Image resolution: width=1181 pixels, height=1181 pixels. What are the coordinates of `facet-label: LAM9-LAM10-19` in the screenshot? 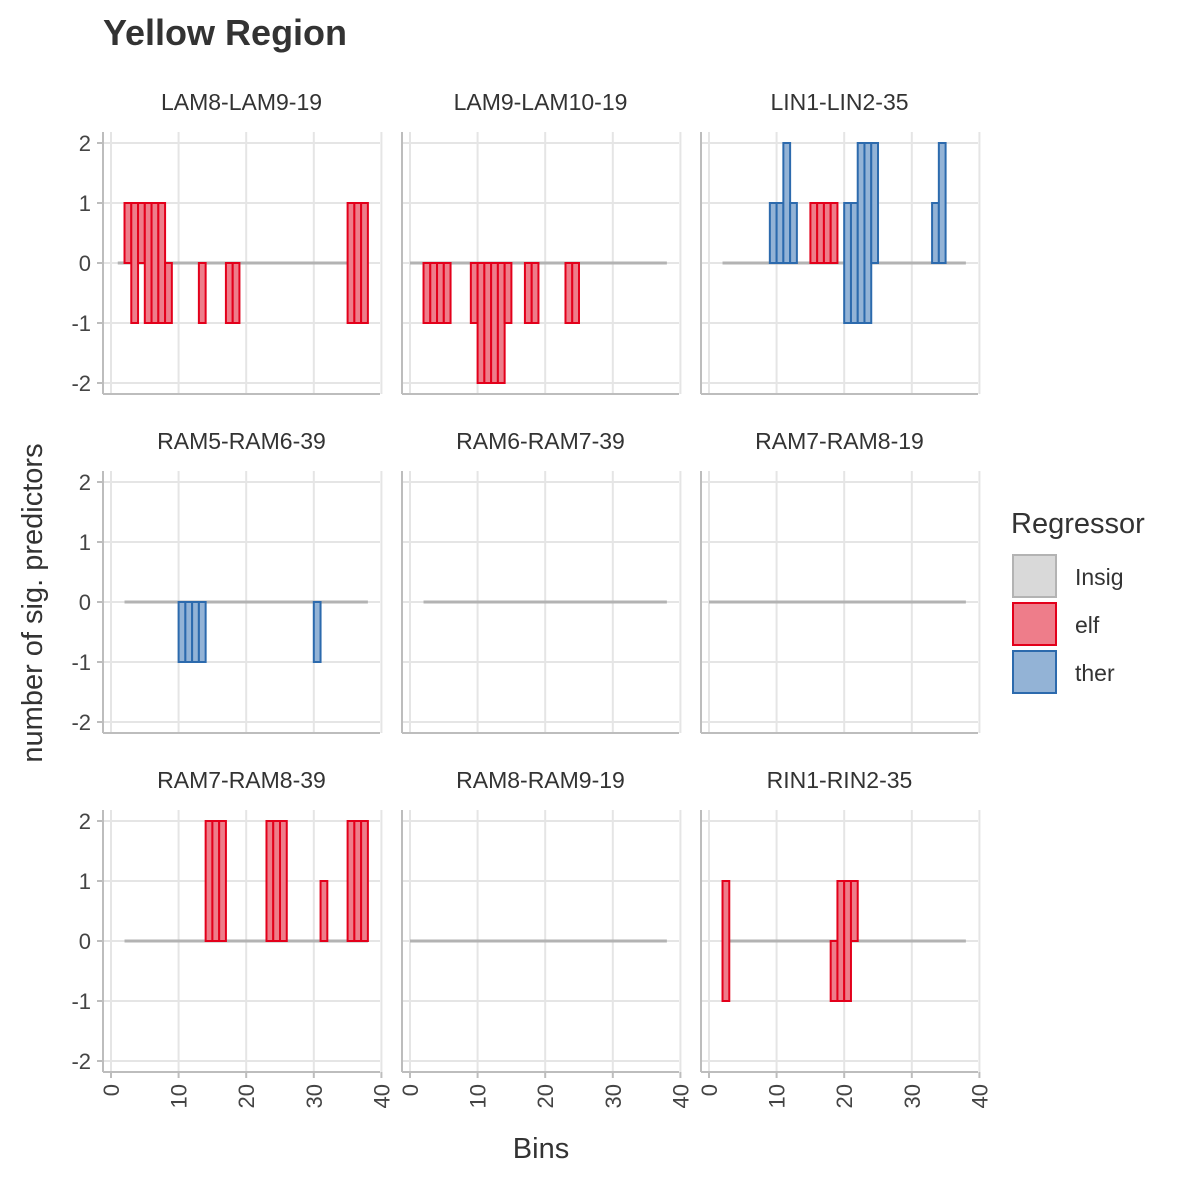 It's located at (541, 102).